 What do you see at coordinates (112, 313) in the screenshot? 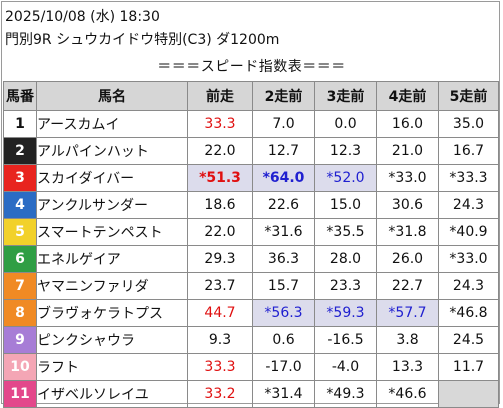
I see `horse-name: ブラヴォケラトプス` at bounding box center [112, 313].